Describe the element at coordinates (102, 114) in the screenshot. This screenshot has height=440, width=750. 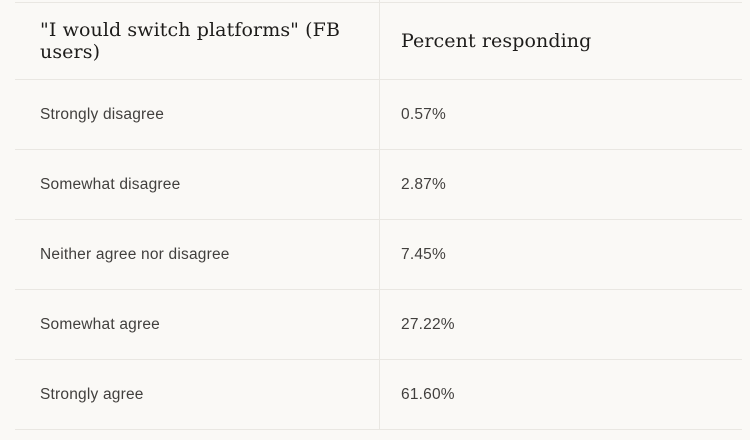
I see `row-label: Strongly disagree` at that location.